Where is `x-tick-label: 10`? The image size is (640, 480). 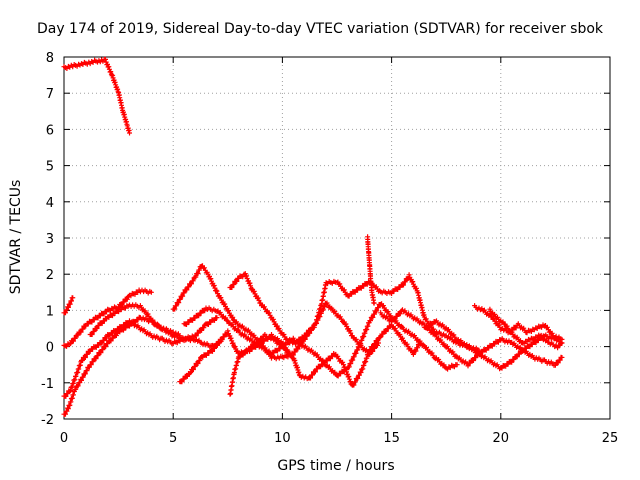
x-tick-label: 10 is located at coordinates (282, 438).